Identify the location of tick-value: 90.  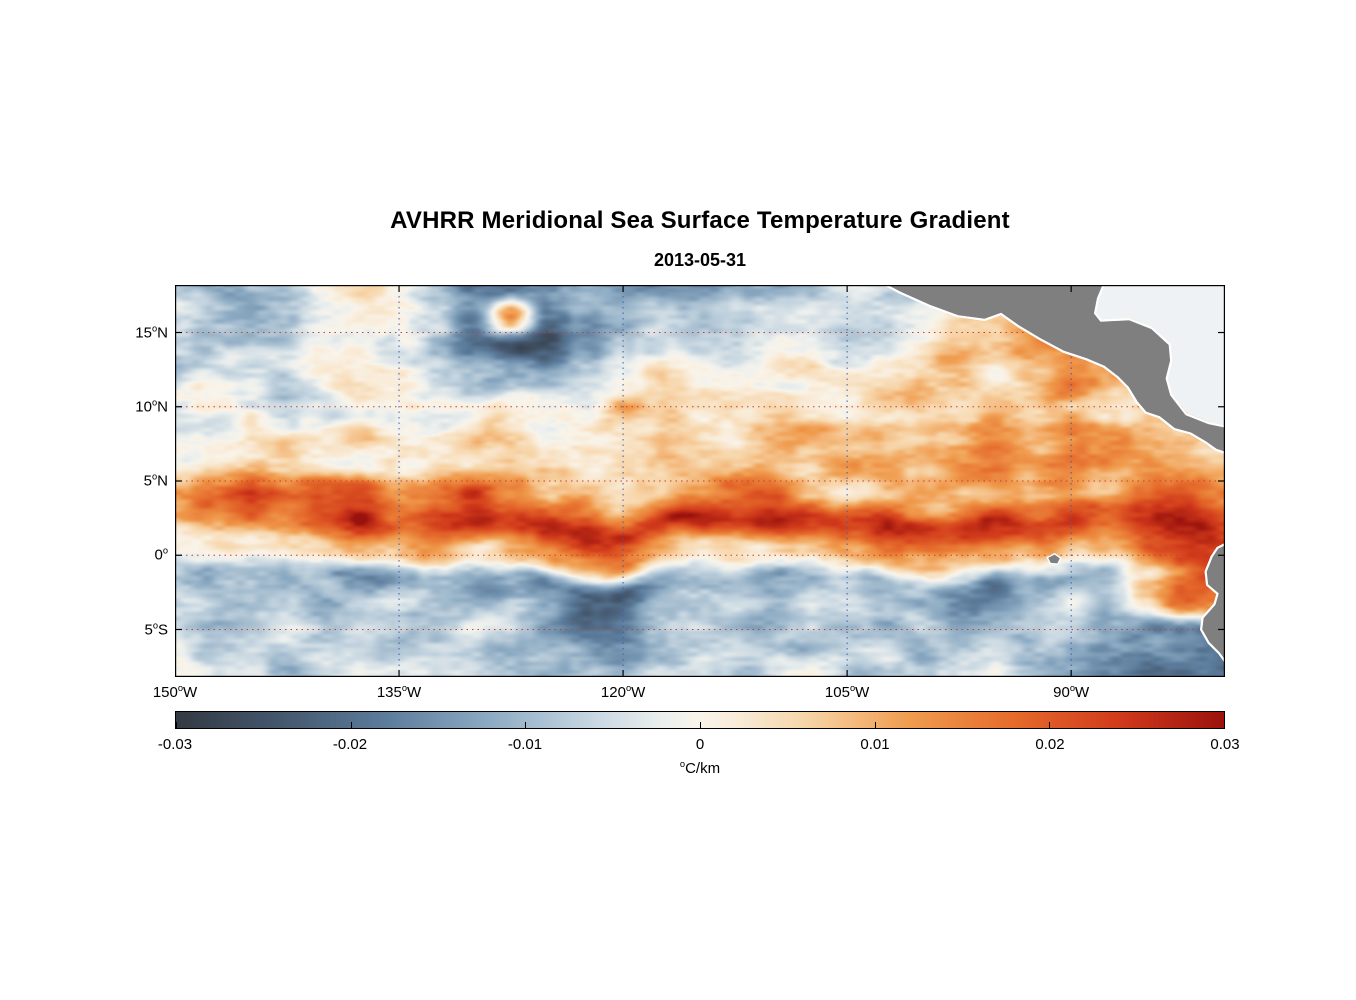
(1061, 692).